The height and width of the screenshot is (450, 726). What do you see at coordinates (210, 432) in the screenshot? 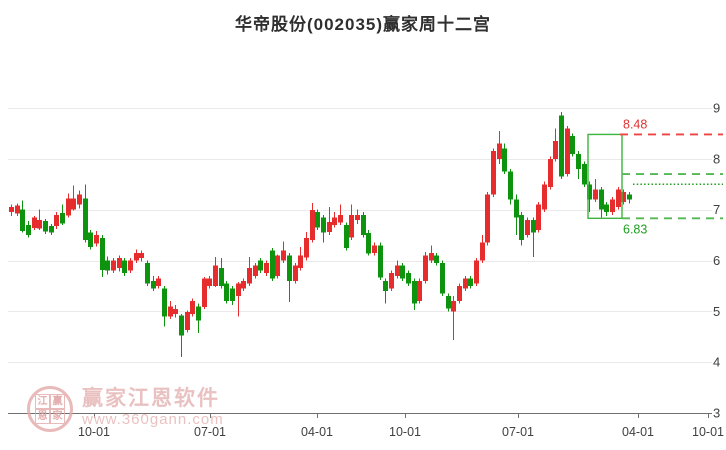
I see `x-tick-label: 07-01` at bounding box center [210, 432].